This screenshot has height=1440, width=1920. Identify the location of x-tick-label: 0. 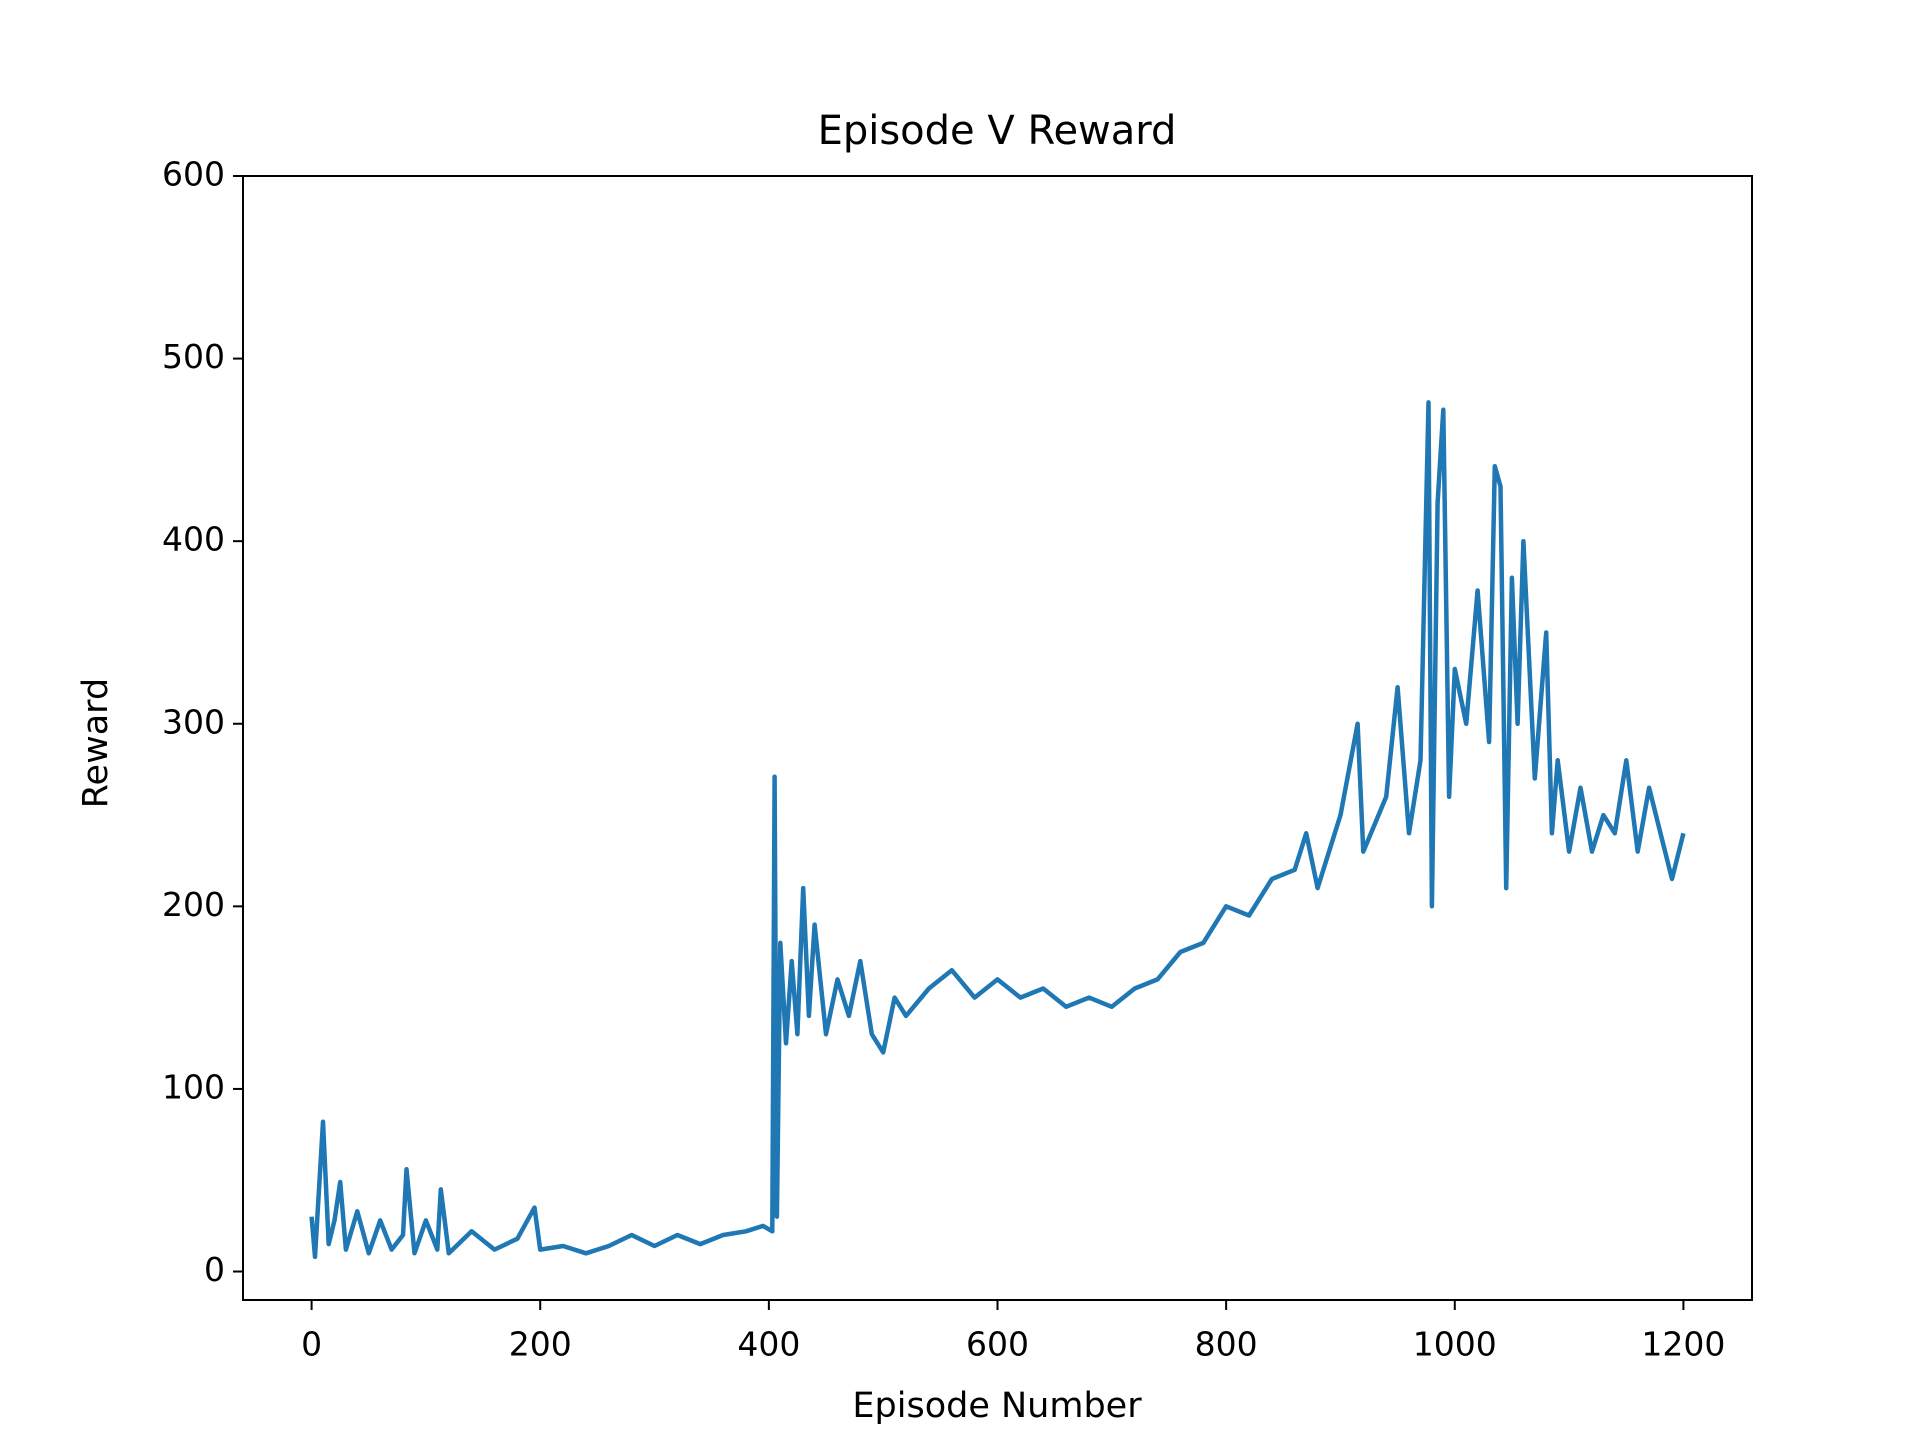
(311, 1344).